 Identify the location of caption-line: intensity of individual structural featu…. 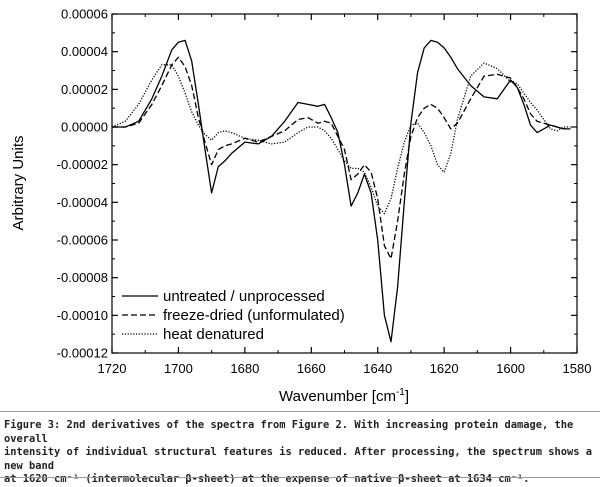
(298, 459).